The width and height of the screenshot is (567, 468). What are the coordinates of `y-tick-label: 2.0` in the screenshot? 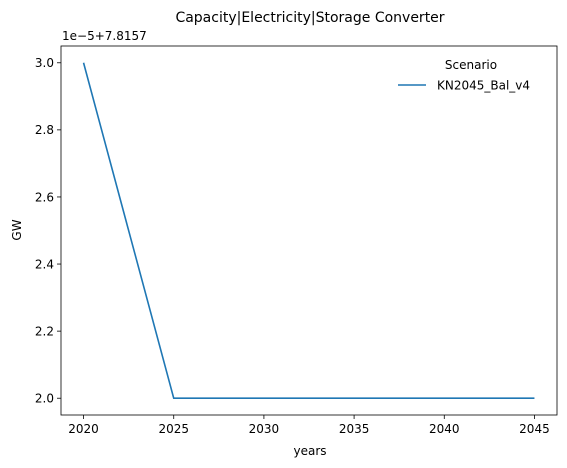 It's located at (44, 399).